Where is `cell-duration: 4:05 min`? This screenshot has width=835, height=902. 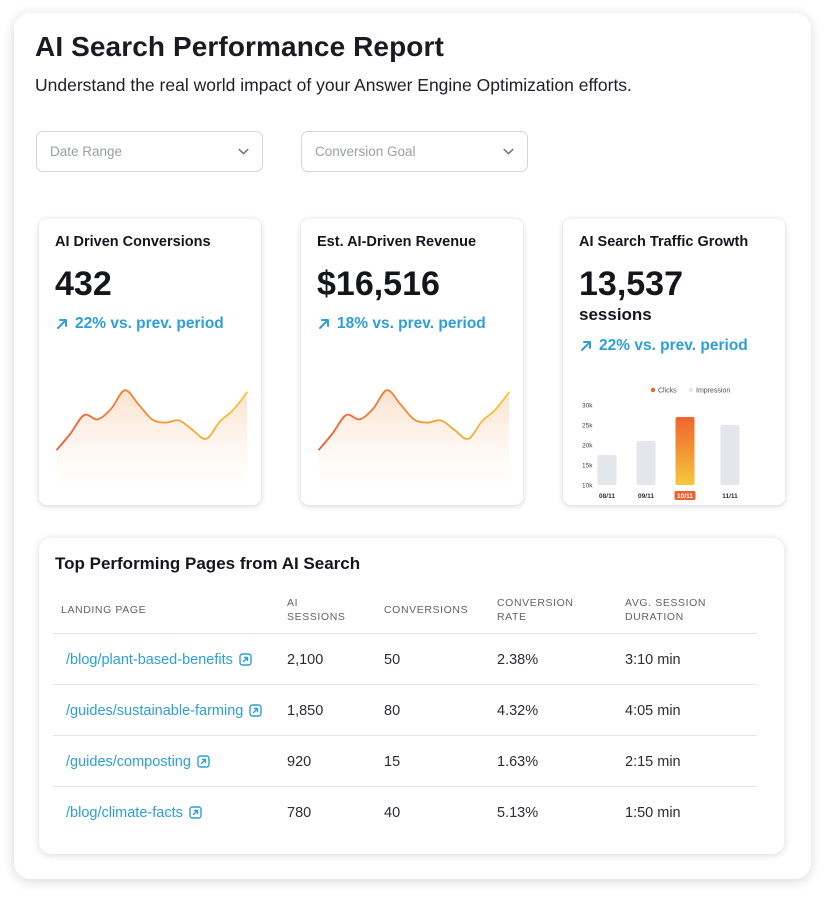 cell-duration: 4:05 min is located at coordinates (653, 710).